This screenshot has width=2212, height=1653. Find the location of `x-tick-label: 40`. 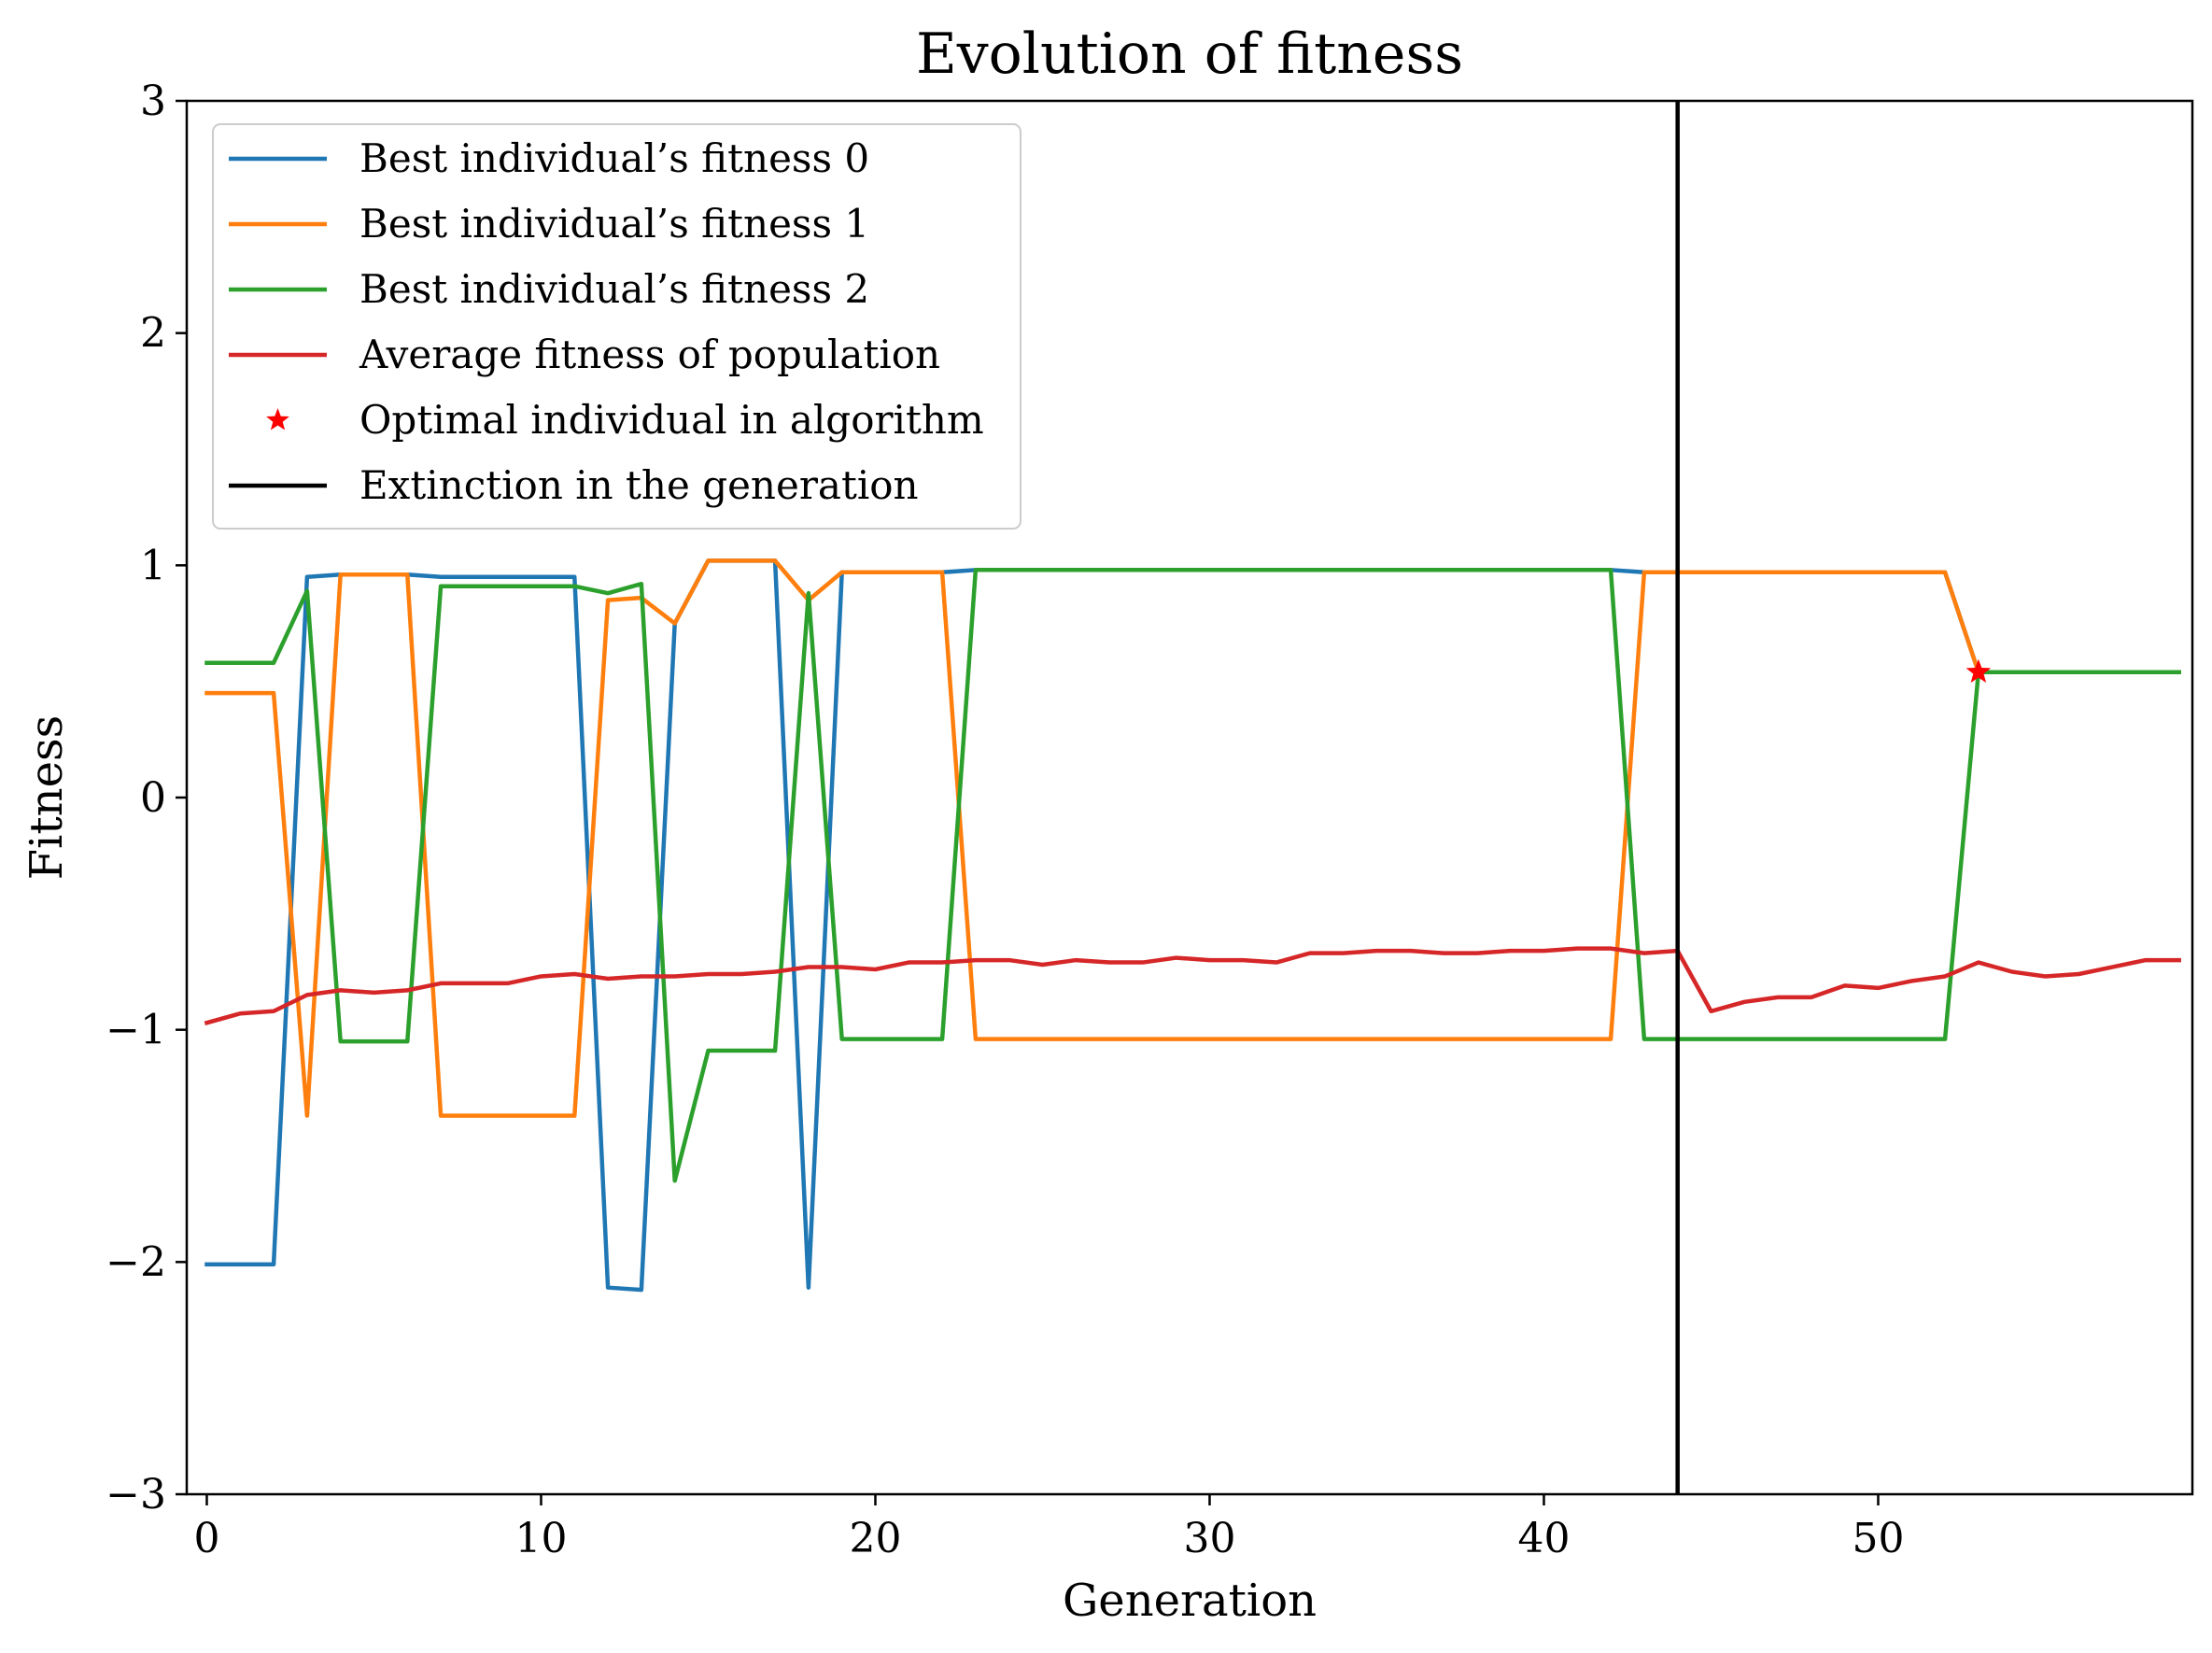

x-tick-label: 40 is located at coordinates (1543, 1538).